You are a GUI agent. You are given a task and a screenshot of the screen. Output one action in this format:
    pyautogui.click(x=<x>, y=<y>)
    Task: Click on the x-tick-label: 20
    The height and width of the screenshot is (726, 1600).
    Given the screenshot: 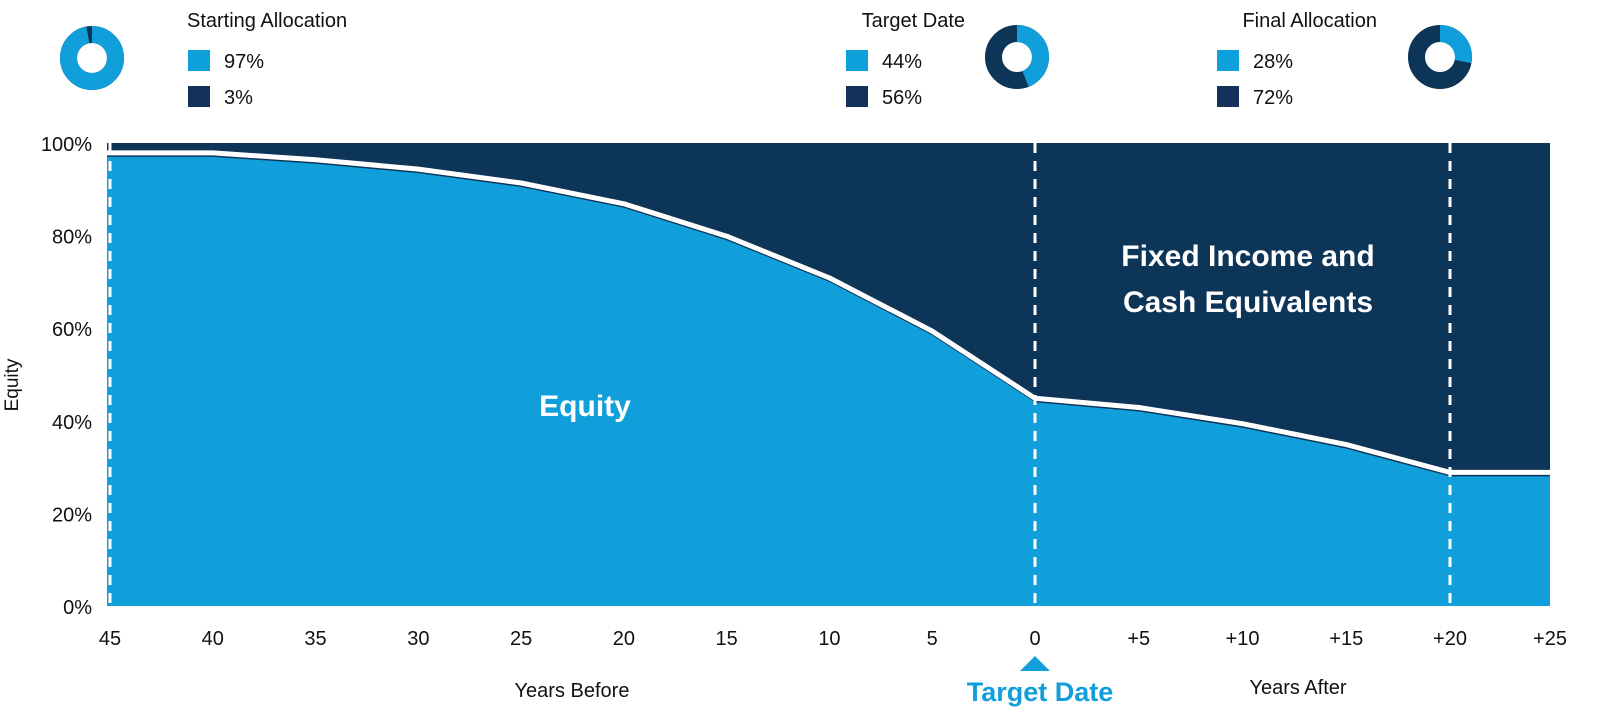 What is the action you would take?
    pyautogui.click(x=624, y=639)
    